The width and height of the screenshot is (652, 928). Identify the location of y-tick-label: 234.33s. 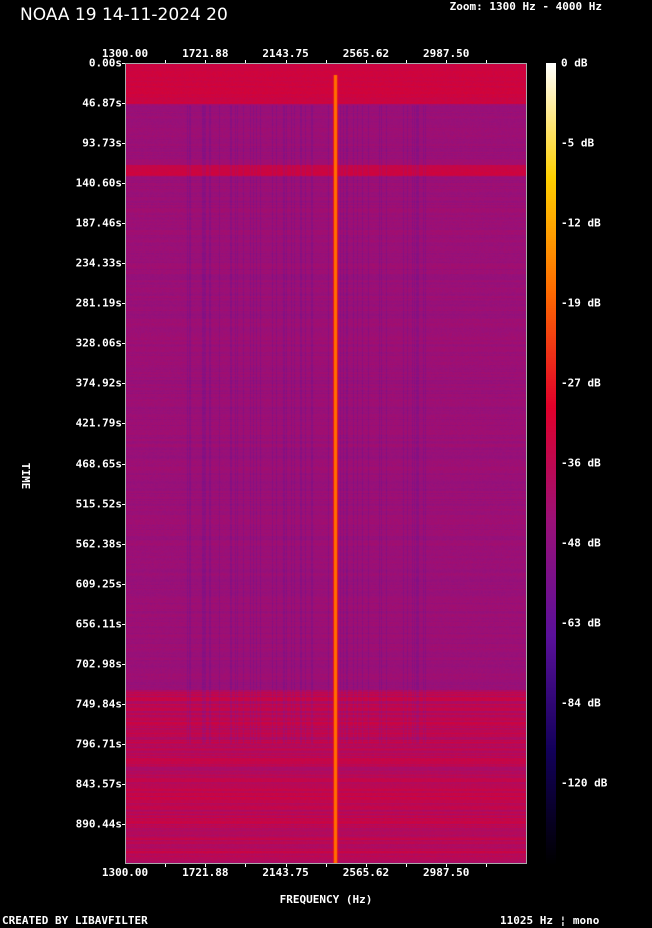
(98, 263).